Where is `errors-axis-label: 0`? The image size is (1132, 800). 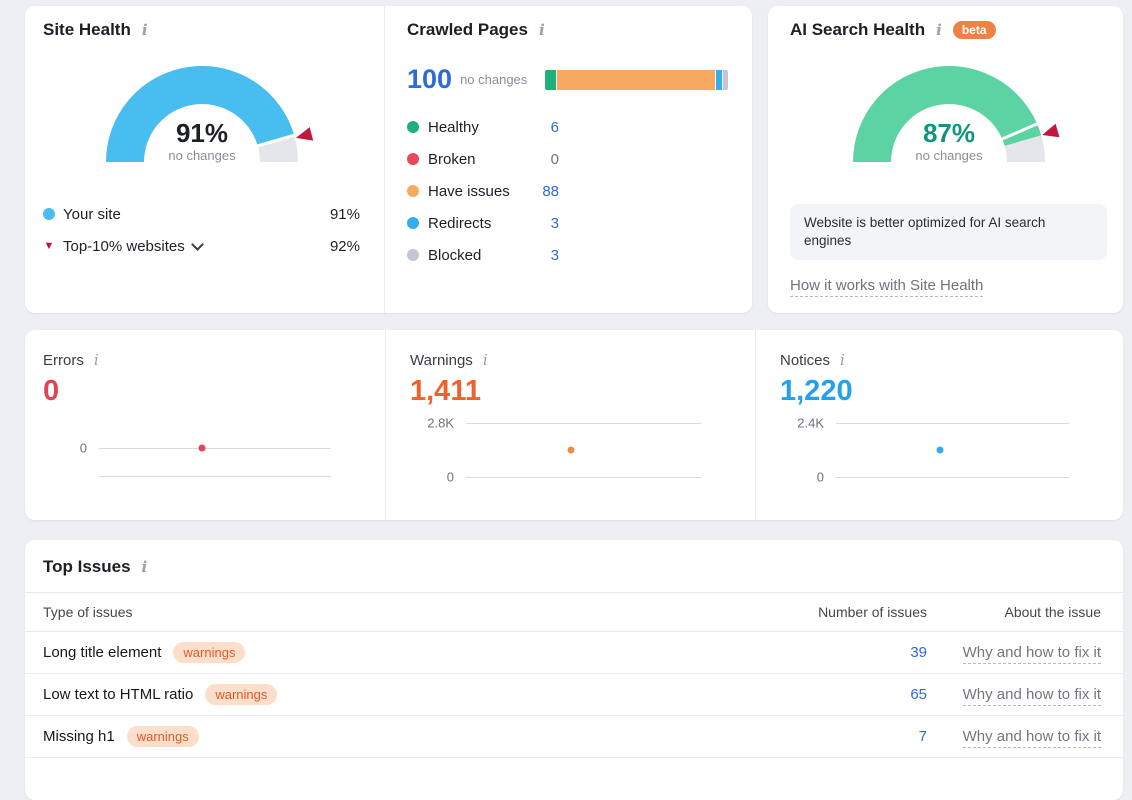 errors-axis-label: 0 is located at coordinates (83, 448).